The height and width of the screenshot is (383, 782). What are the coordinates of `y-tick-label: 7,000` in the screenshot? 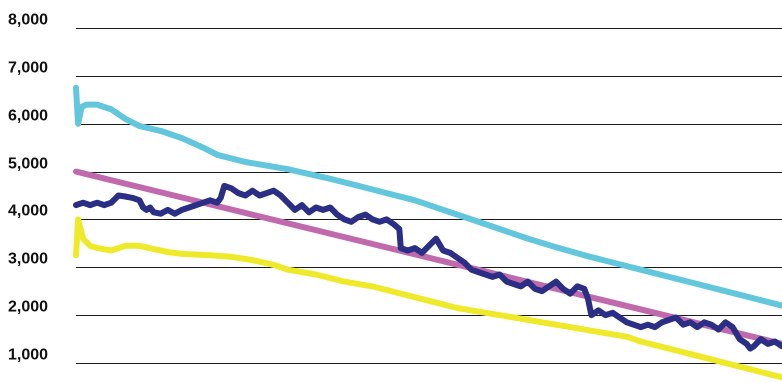 It's located at (28, 68).